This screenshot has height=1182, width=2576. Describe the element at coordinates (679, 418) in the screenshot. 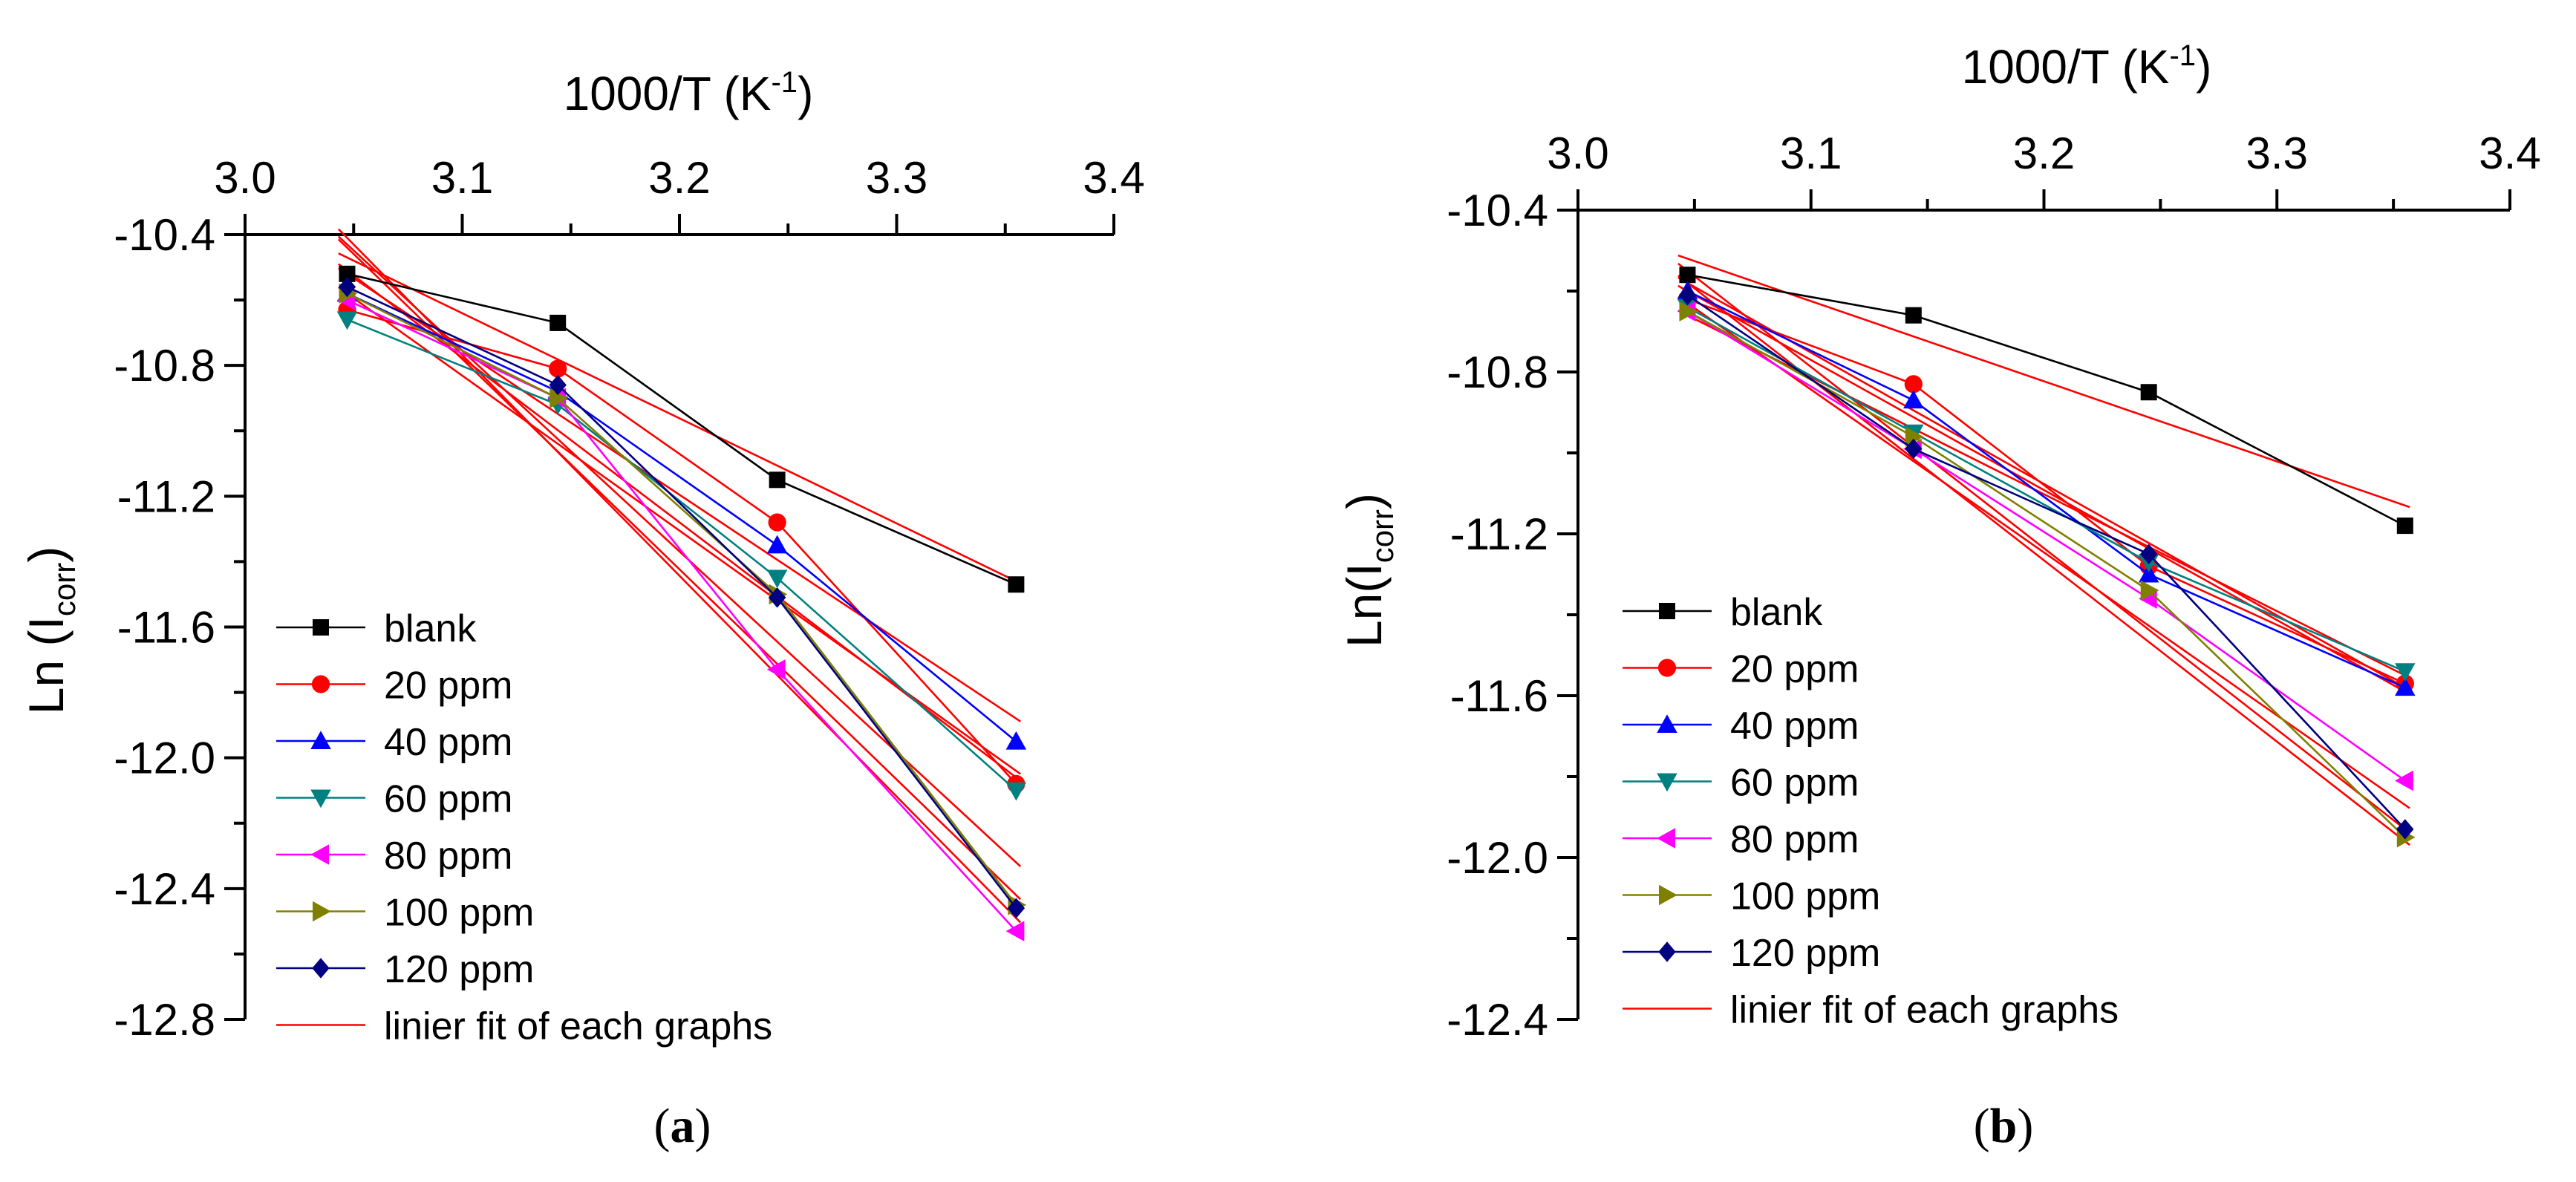

I see `fit-line-blank` at that location.